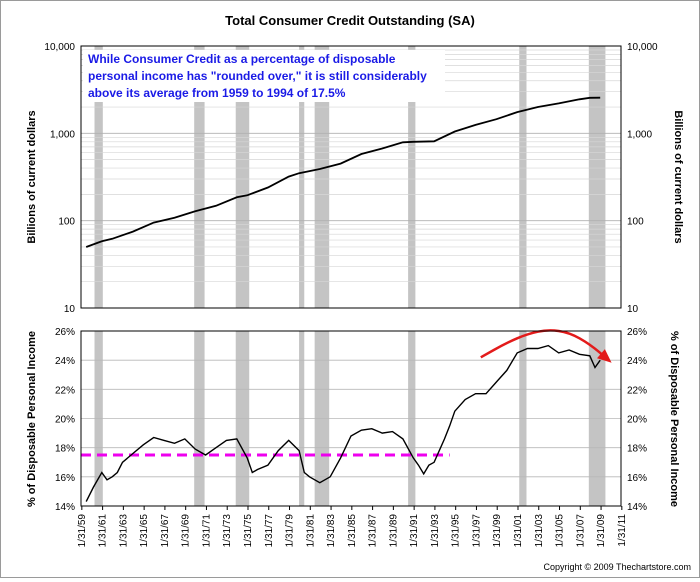 The image size is (700, 582). Describe the element at coordinates (545, 345) in the screenshot. I see `rounding-over-arrow` at that location.